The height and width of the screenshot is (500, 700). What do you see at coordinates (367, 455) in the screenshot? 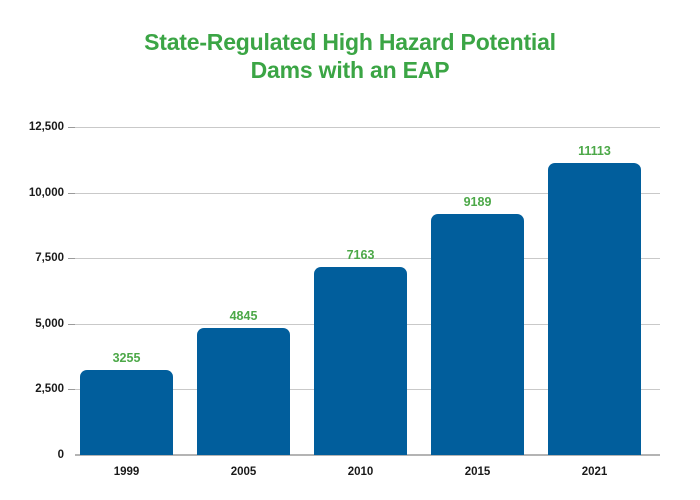
I see `x-axis-baseline` at bounding box center [367, 455].